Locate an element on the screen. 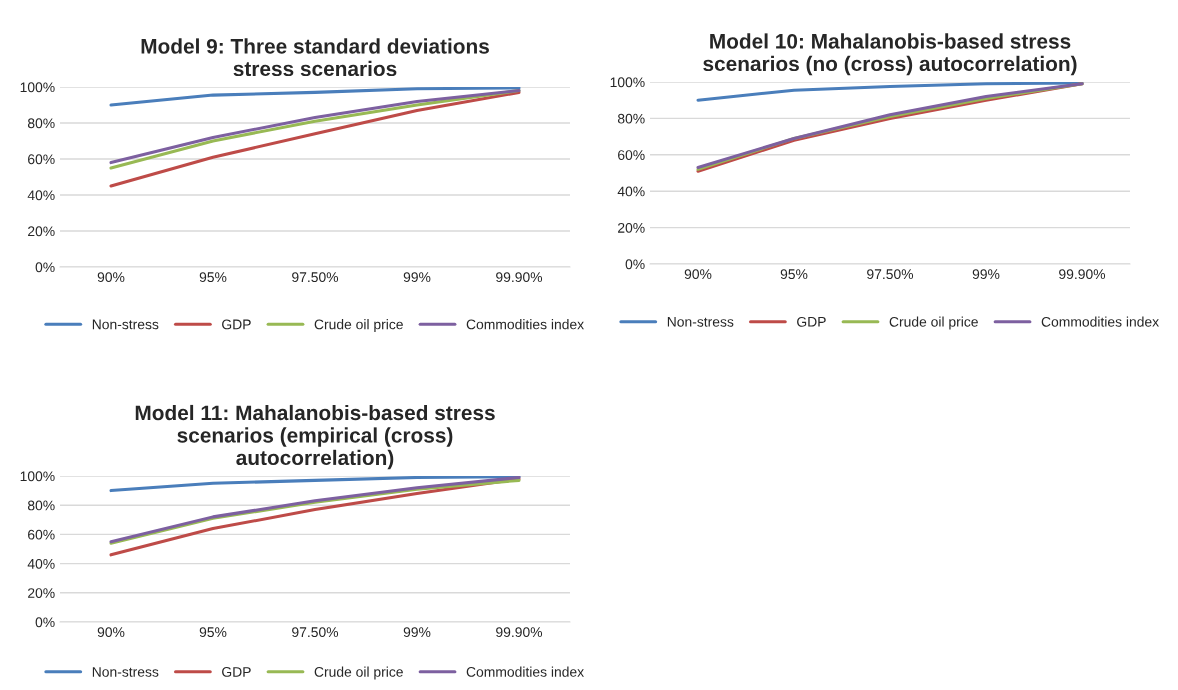 This screenshot has width=1178, height=690. chart-title: Model 10: Mahalanobis-based stress scenarios (no (cross) autocorrelation) is located at coordinates (890, 54).